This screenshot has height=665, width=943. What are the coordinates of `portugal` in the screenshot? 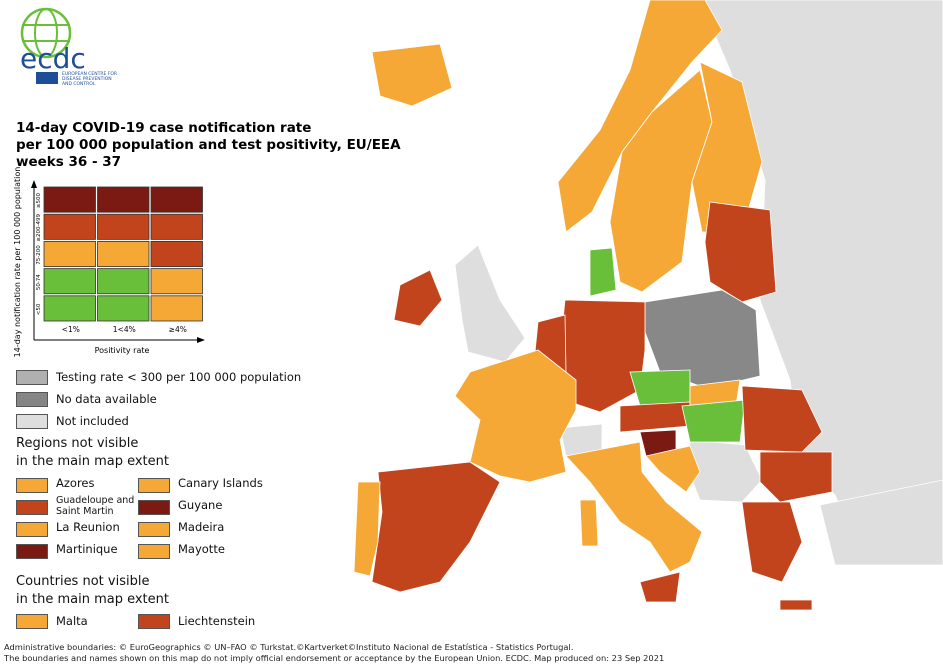 It's located at (367, 529).